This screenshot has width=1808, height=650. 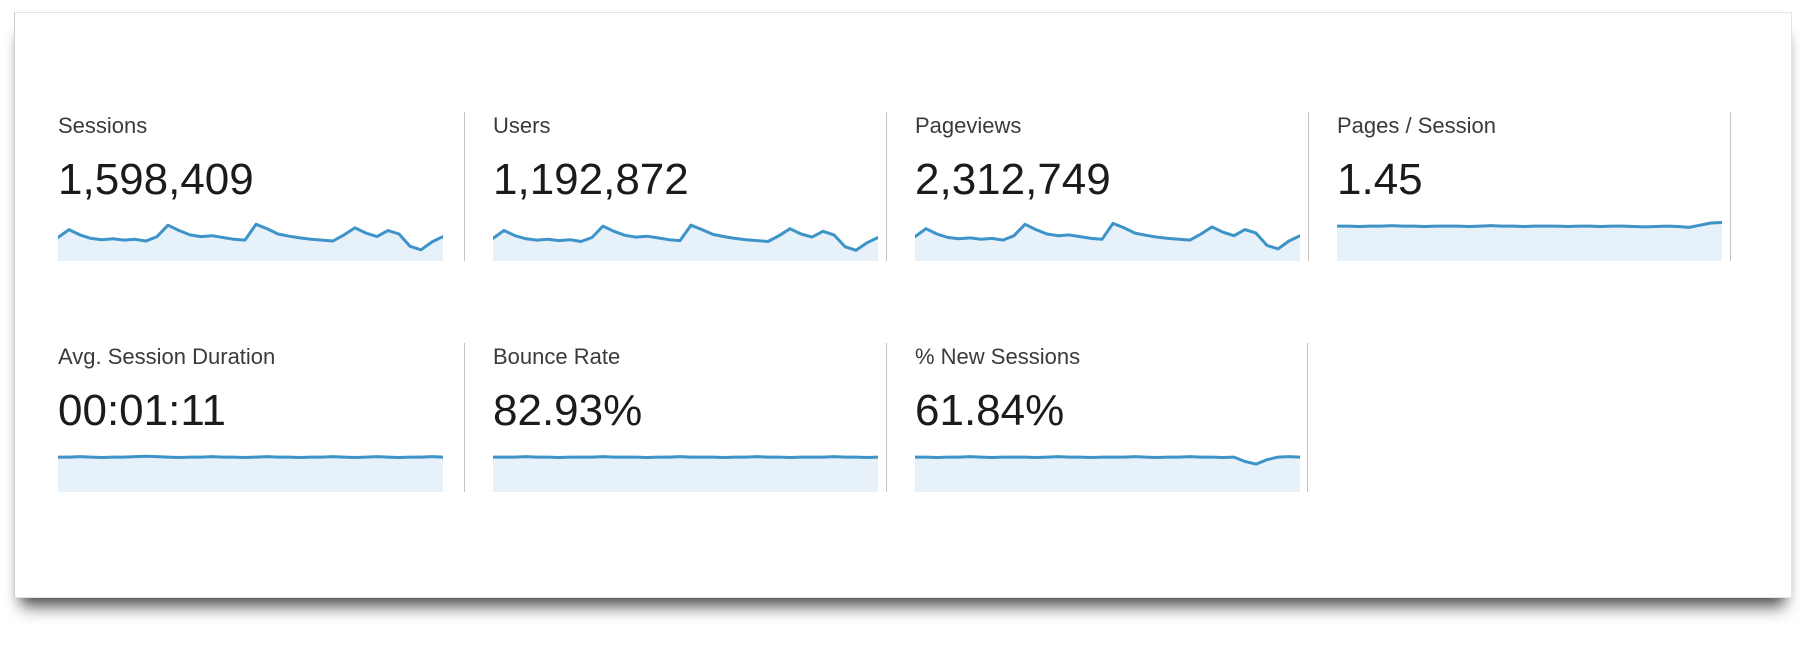 I want to click on avg-session-duration-sparkline-chart, so click(x=250, y=468).